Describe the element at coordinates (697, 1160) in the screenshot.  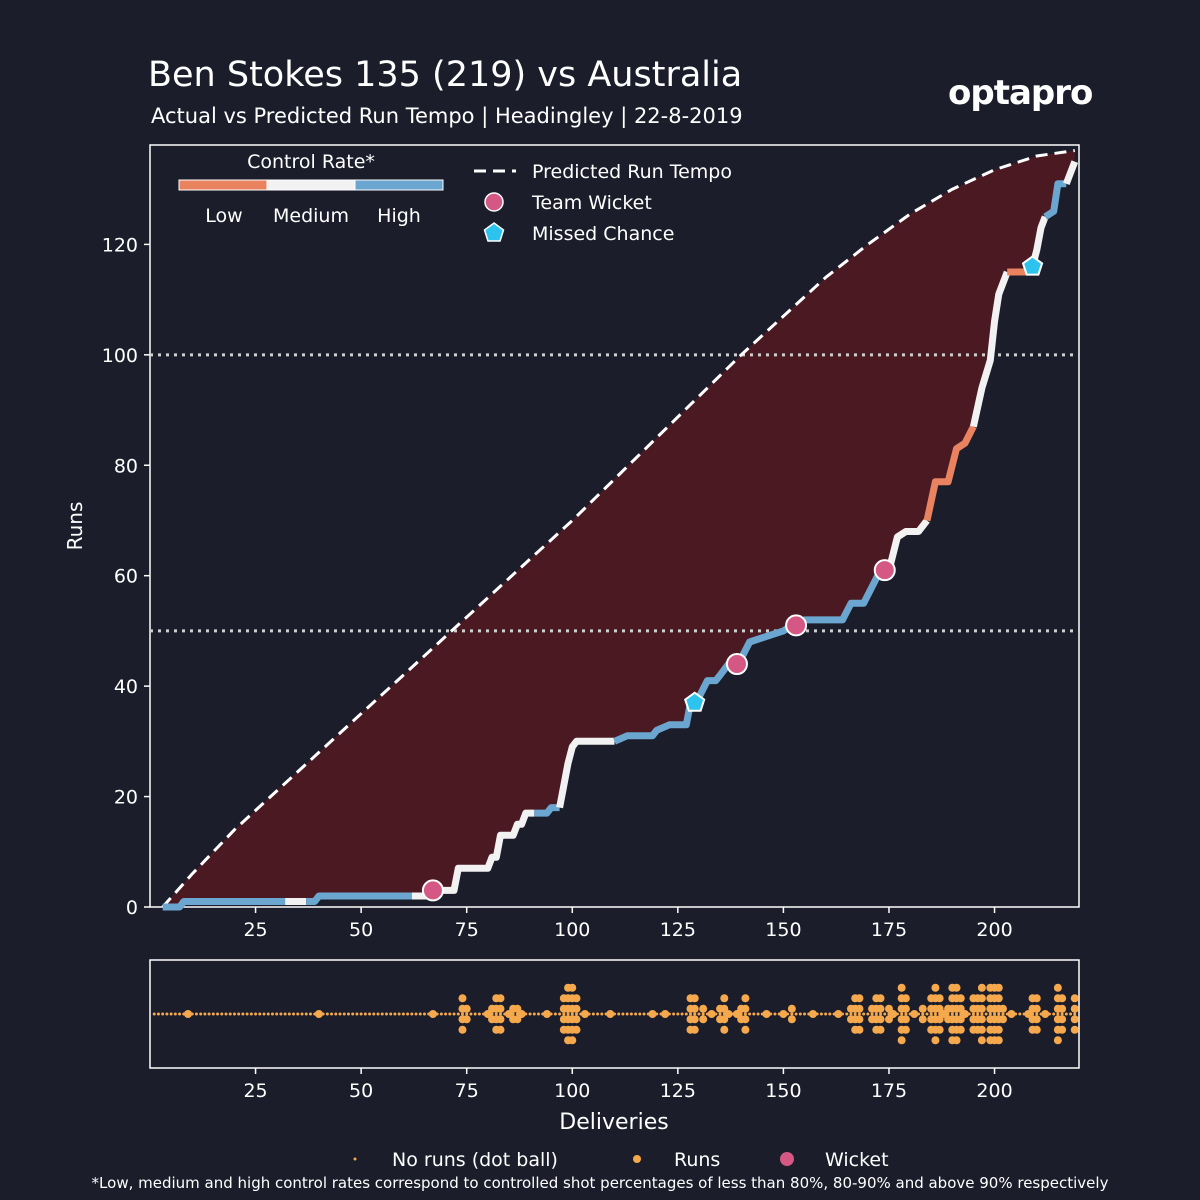
I see `runs-legend-label: Runs` at that location.